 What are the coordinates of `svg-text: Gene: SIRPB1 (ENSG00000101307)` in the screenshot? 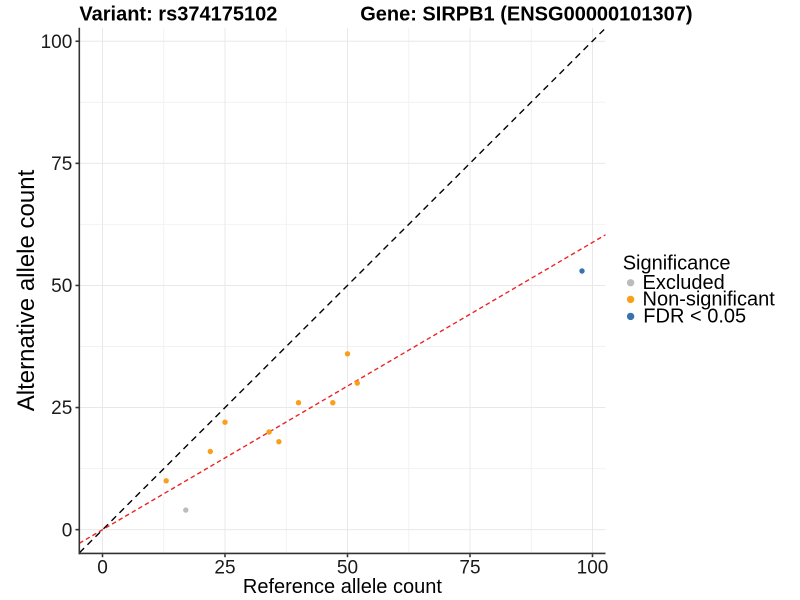 It's located at (526, 15).